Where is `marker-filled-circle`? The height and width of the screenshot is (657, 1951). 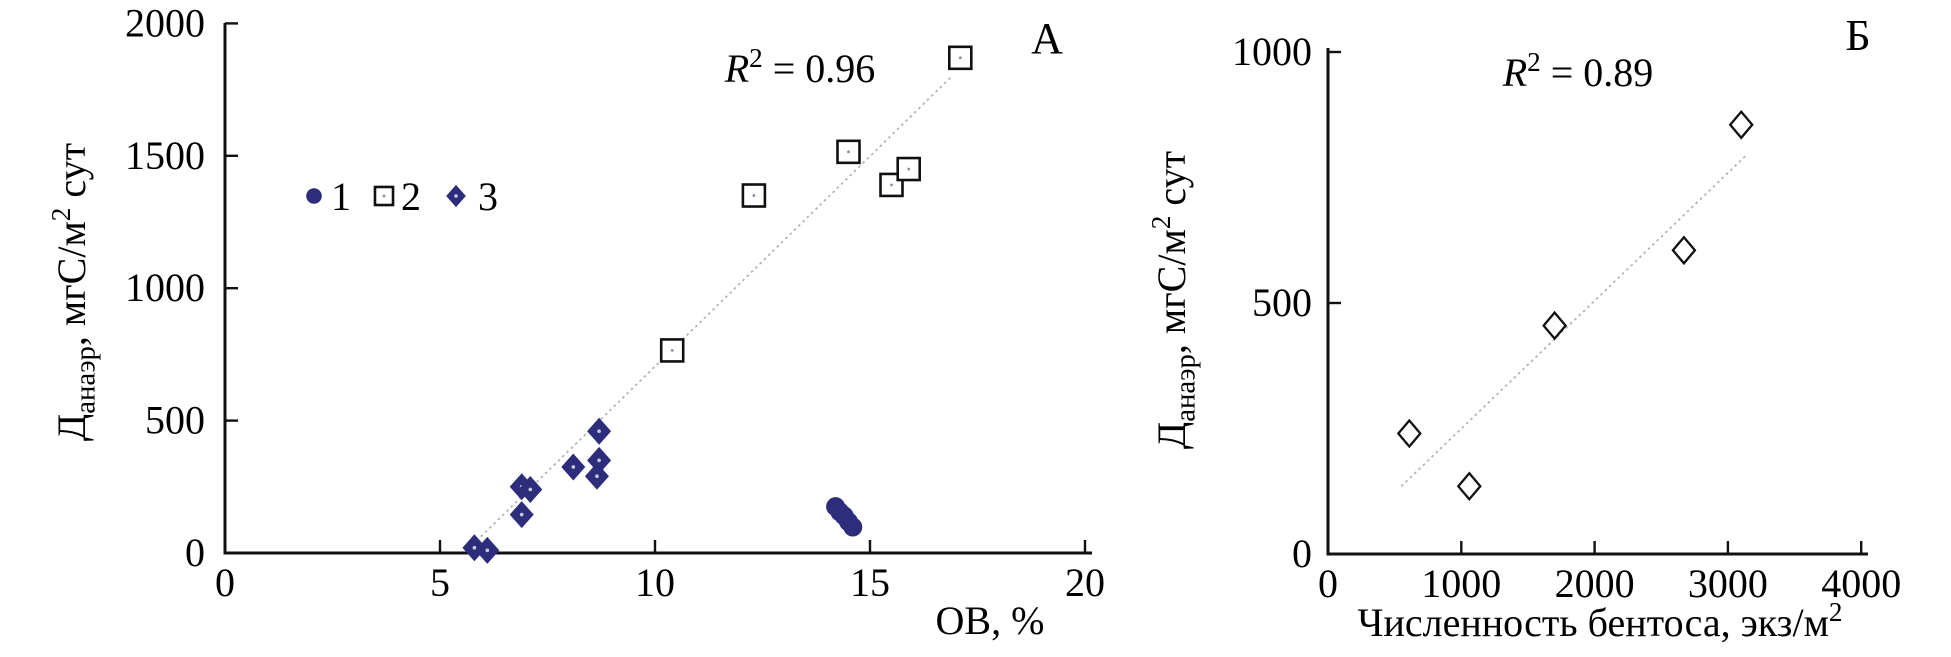 marker-filled-circle is located at coordinates (853, 527).